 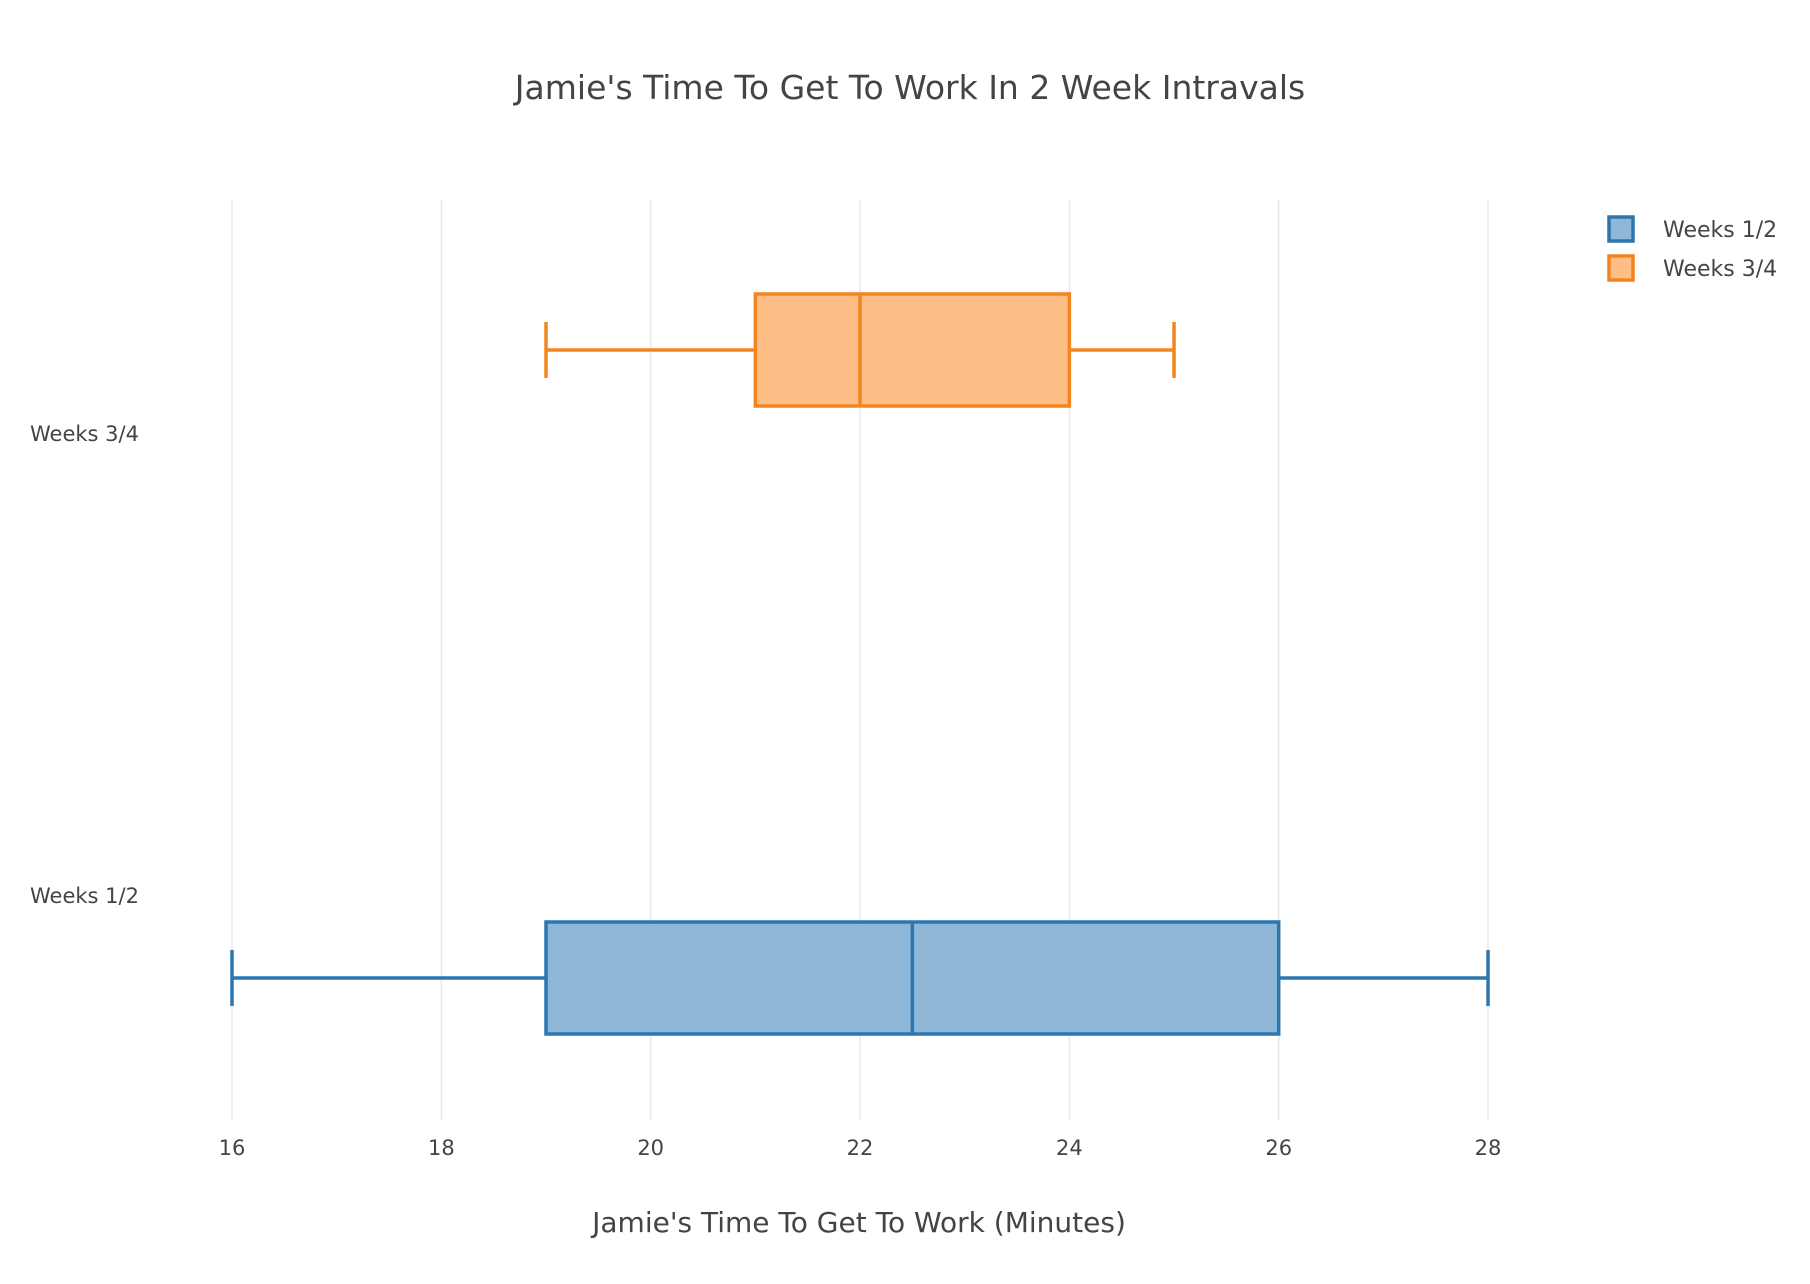 I want to click on legend-label: Weeks 1/2, so click(x=1720, y=230).